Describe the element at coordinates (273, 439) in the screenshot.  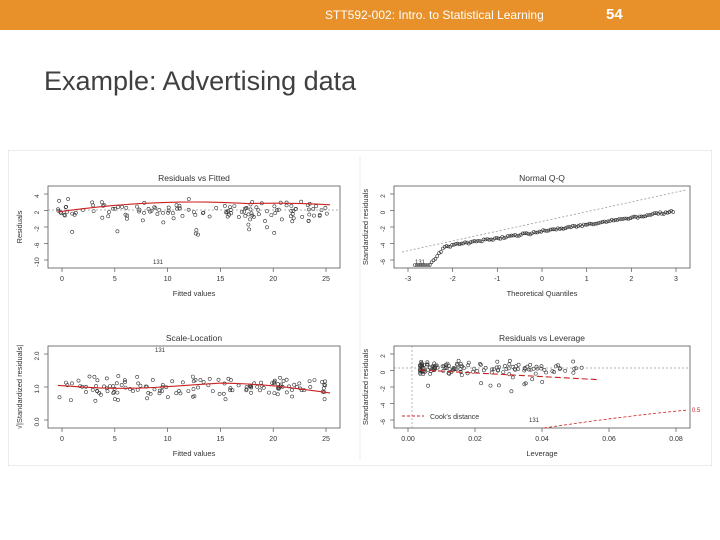
I see `x-tick-label: 20` at that location.